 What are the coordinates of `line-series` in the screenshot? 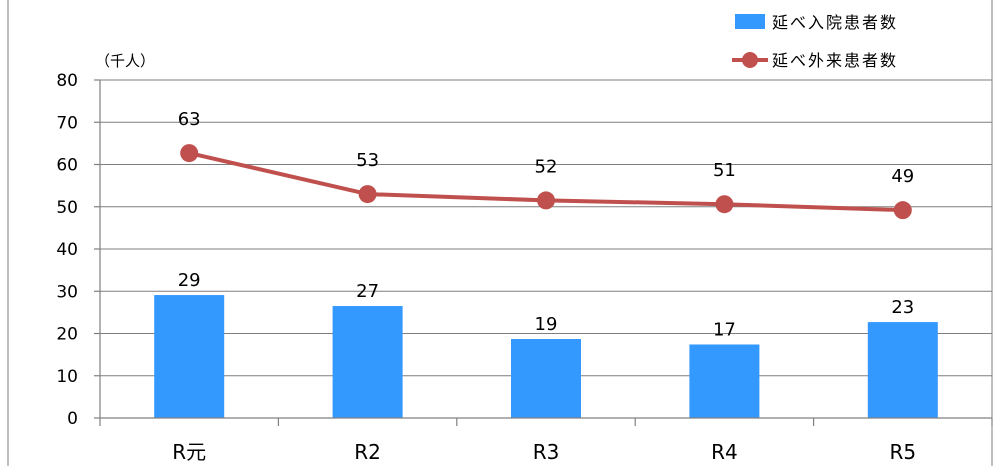 It's located at (546, 182).